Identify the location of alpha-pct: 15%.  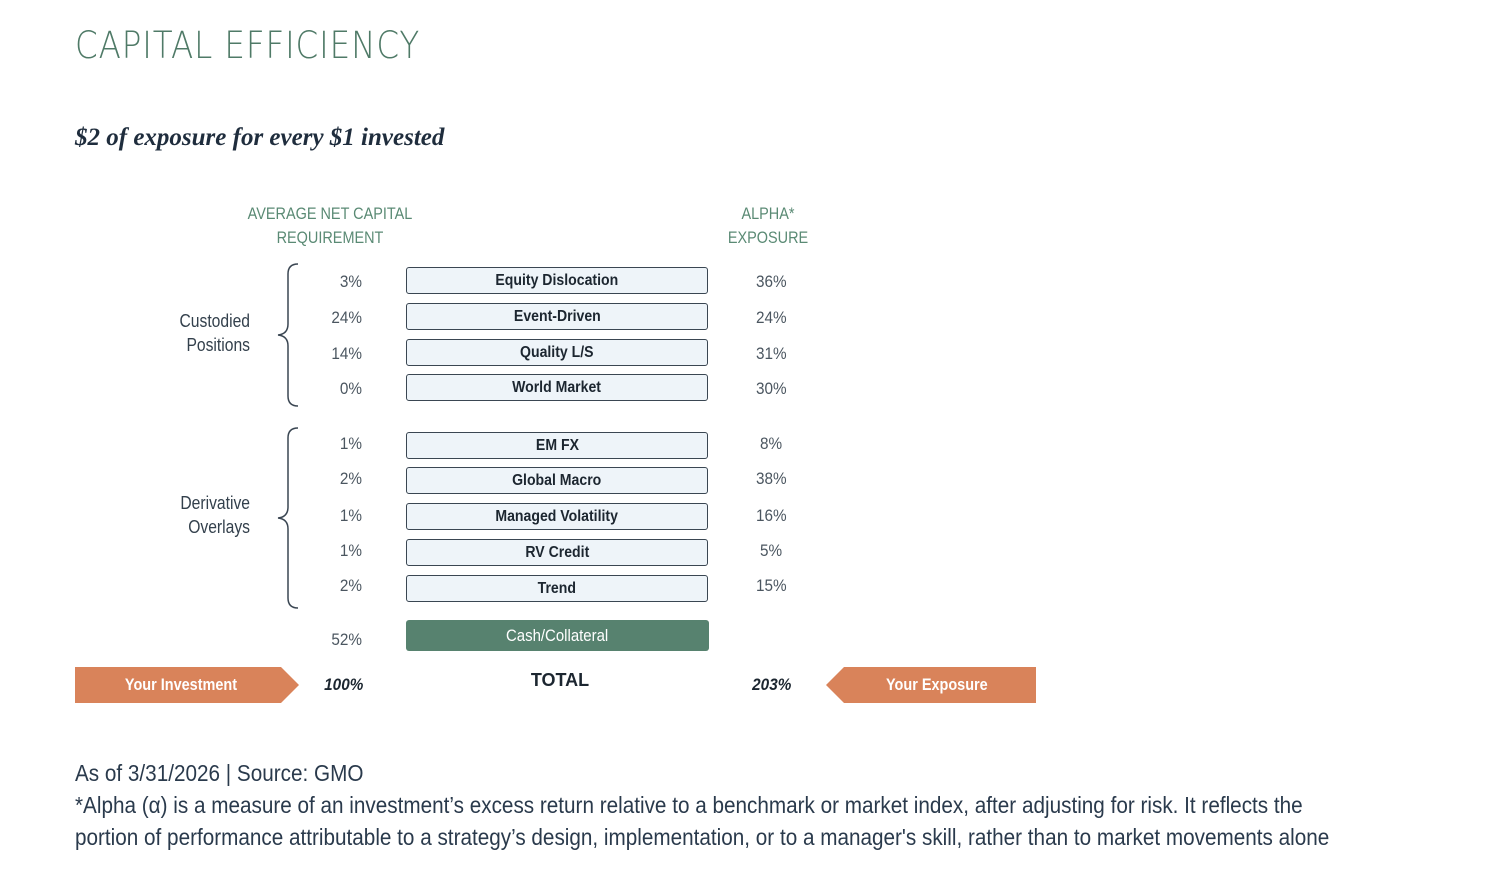
(771, 585).